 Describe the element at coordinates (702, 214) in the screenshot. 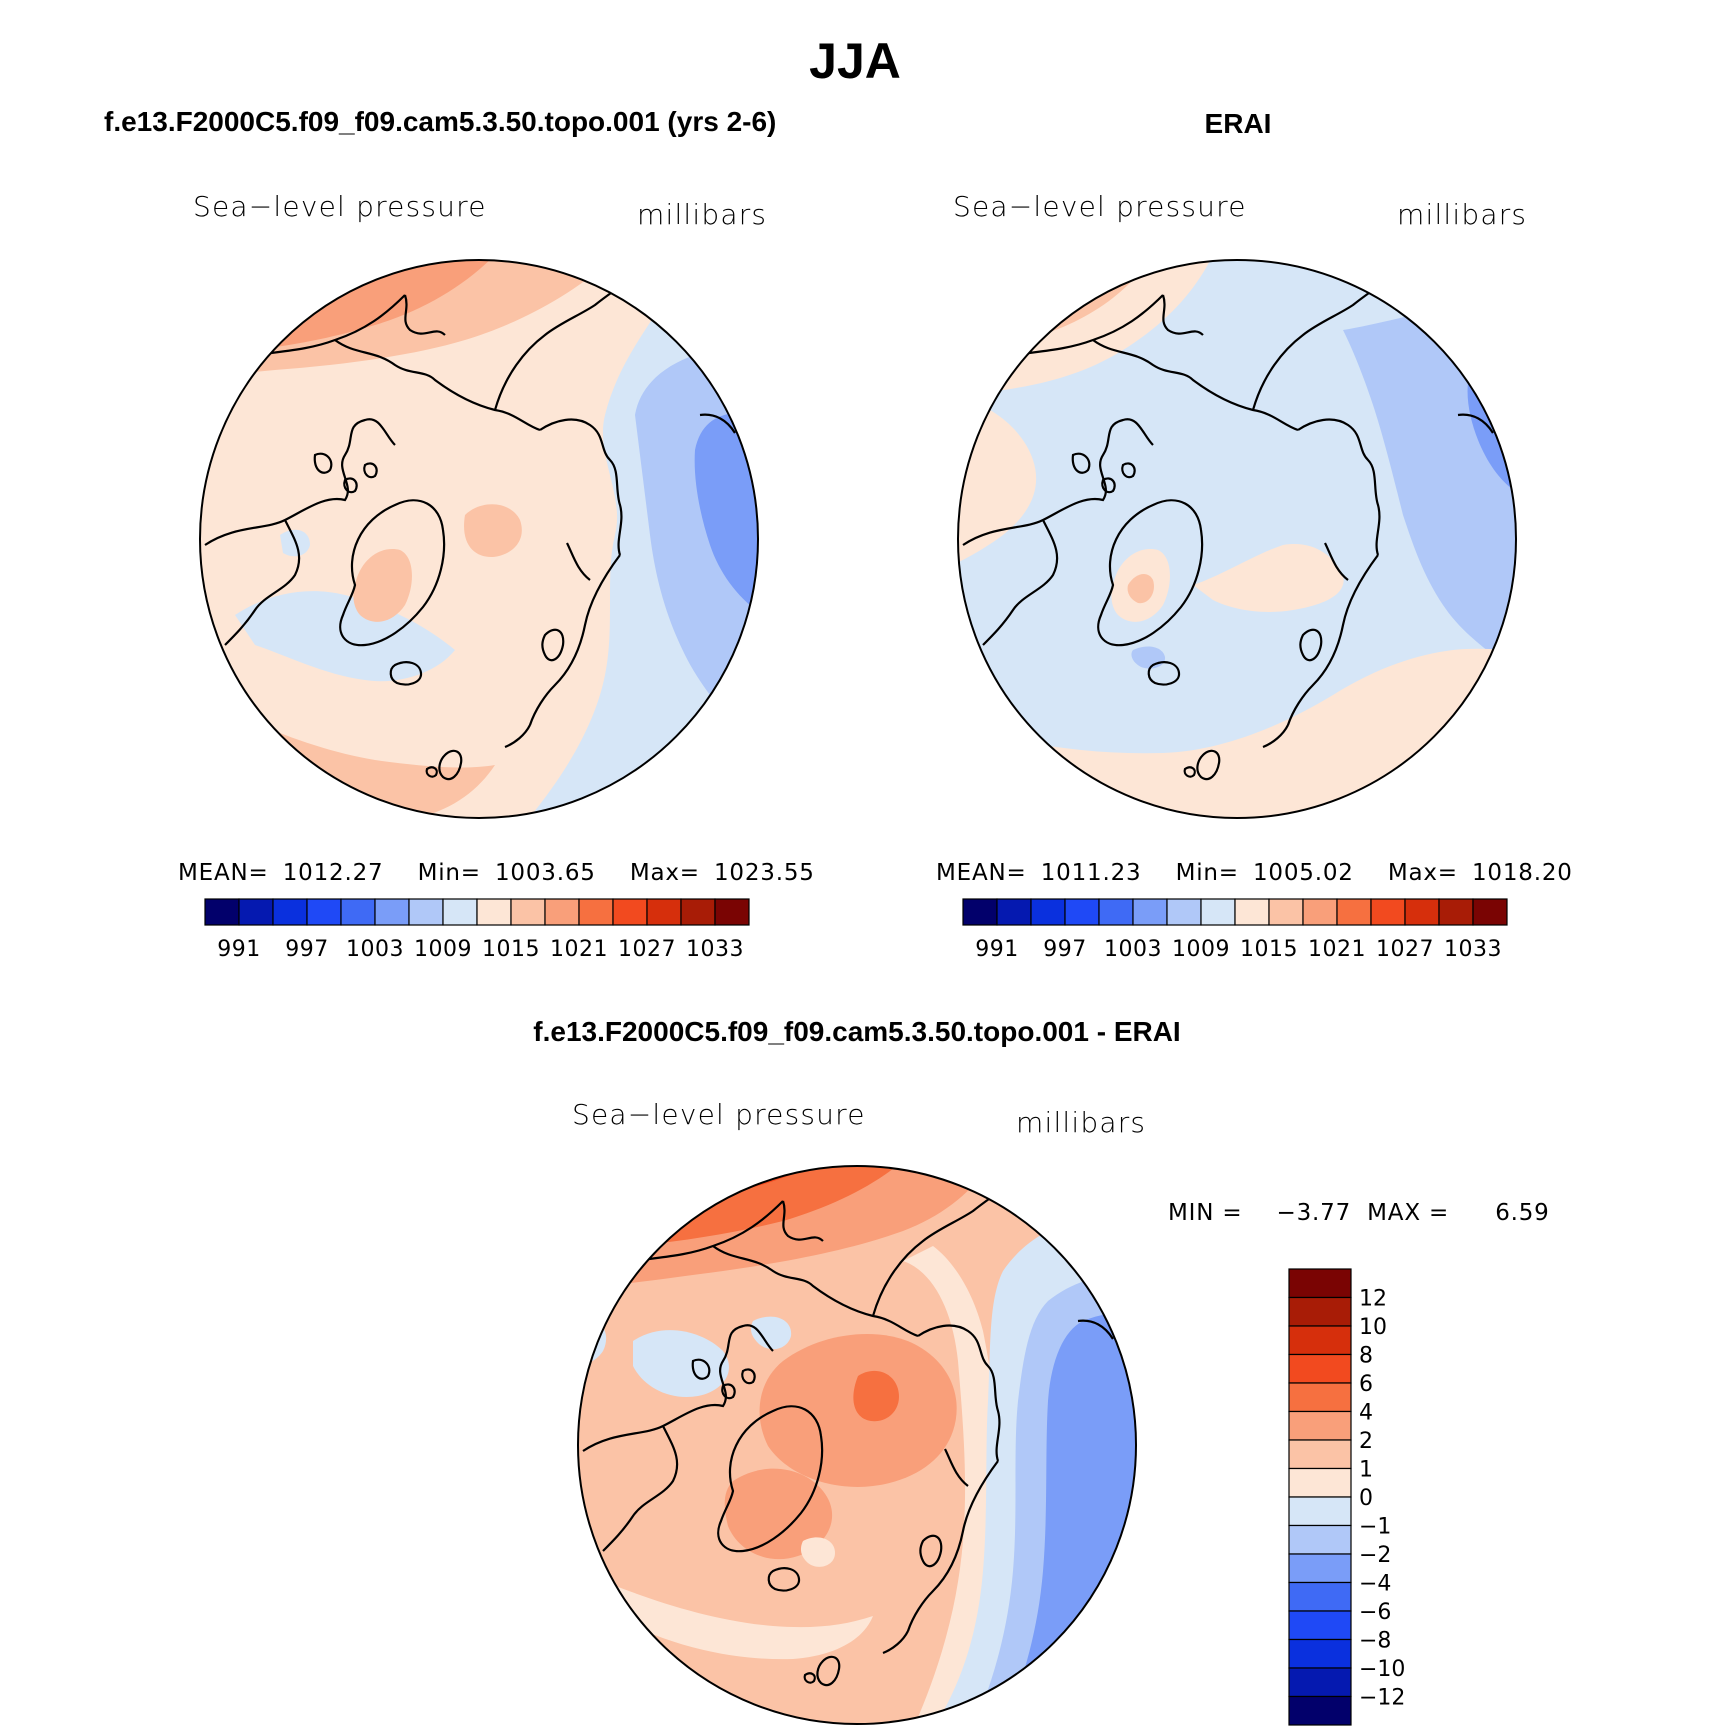

I see `panel-model-units-label: millibars` at that location.